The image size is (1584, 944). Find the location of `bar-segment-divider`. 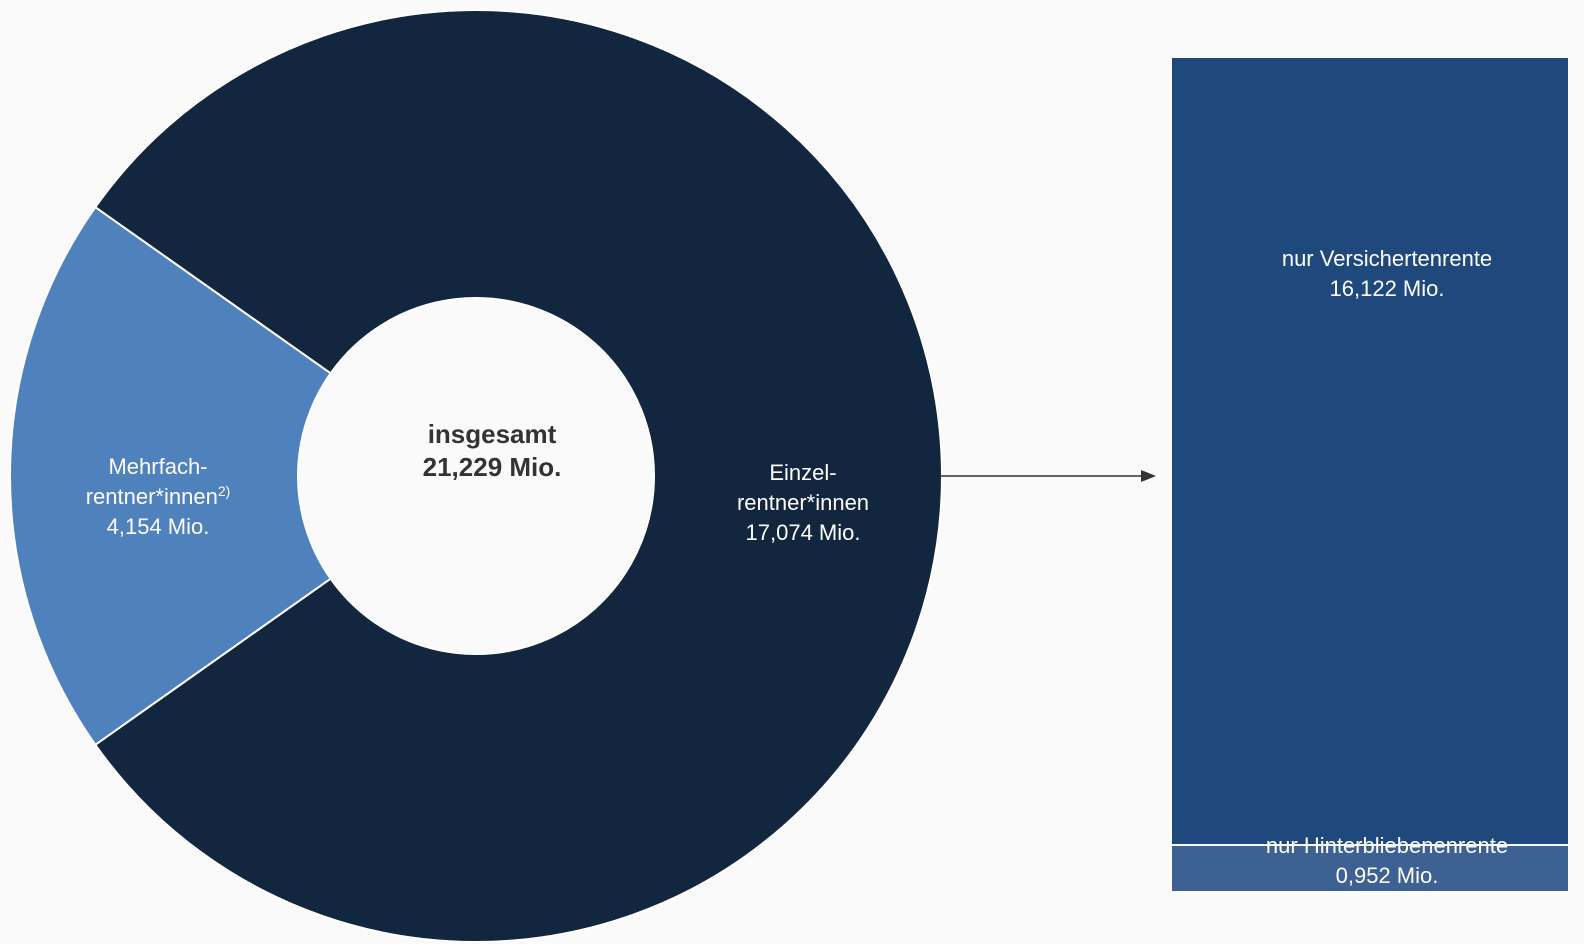

bar-segment-divider is located at coordinates (1370, 845).